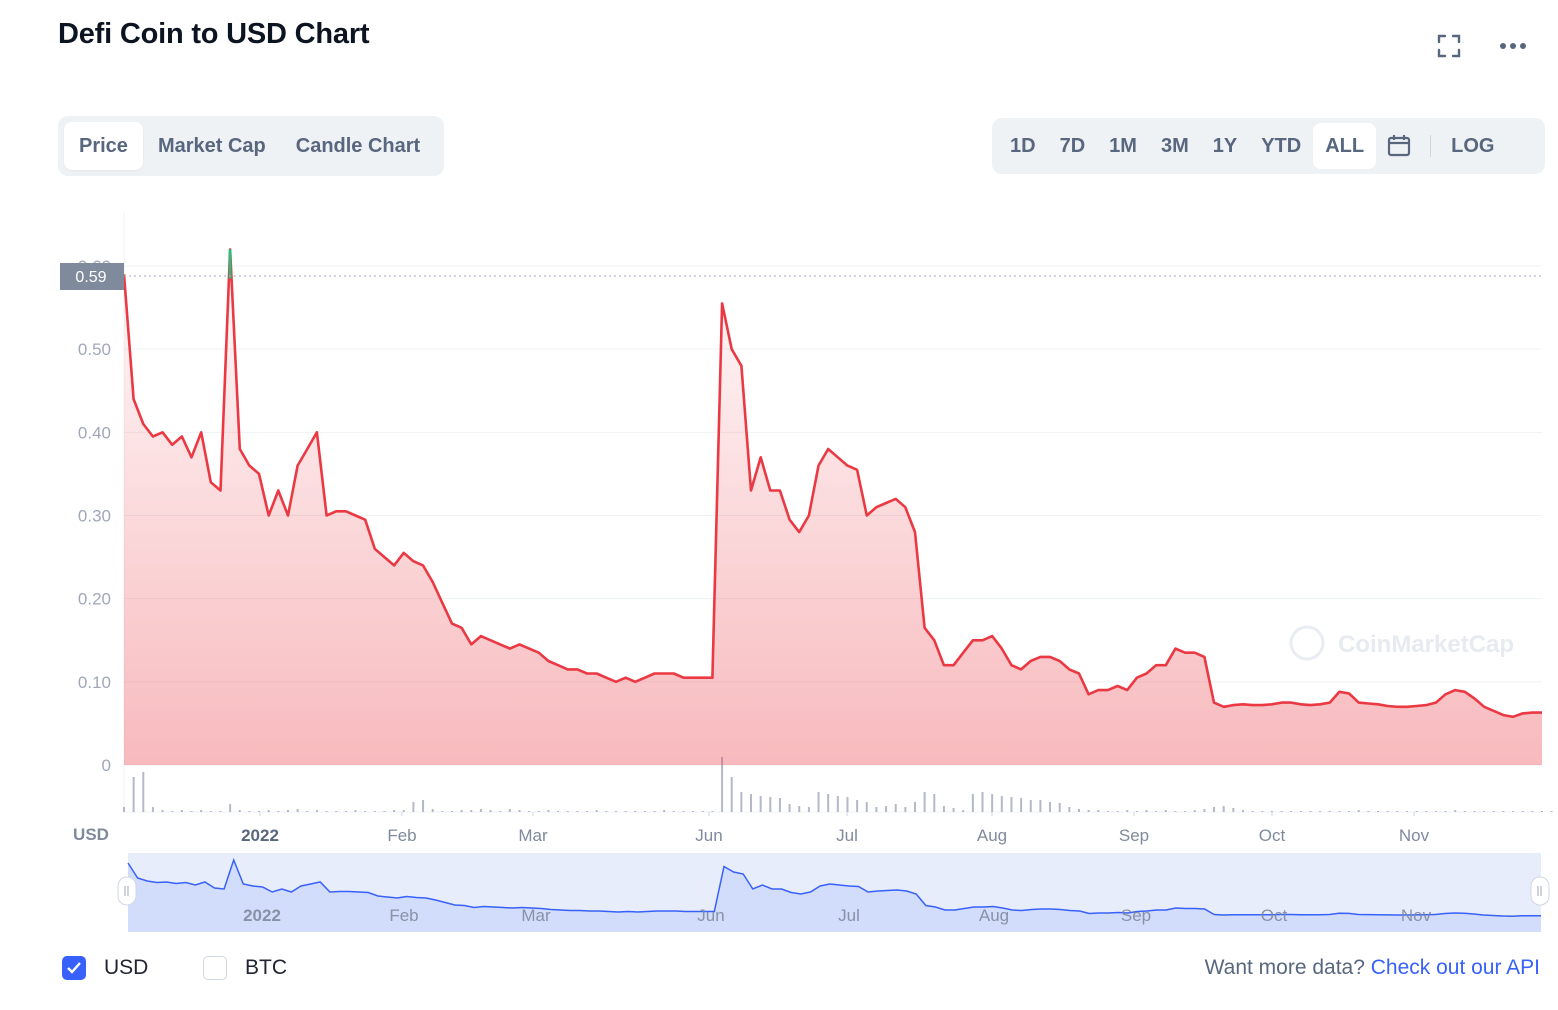  I want to click on time-range-selector: 1D 7D 1M 3M 1Y YTD ALL LOG, so click(1268, 146).